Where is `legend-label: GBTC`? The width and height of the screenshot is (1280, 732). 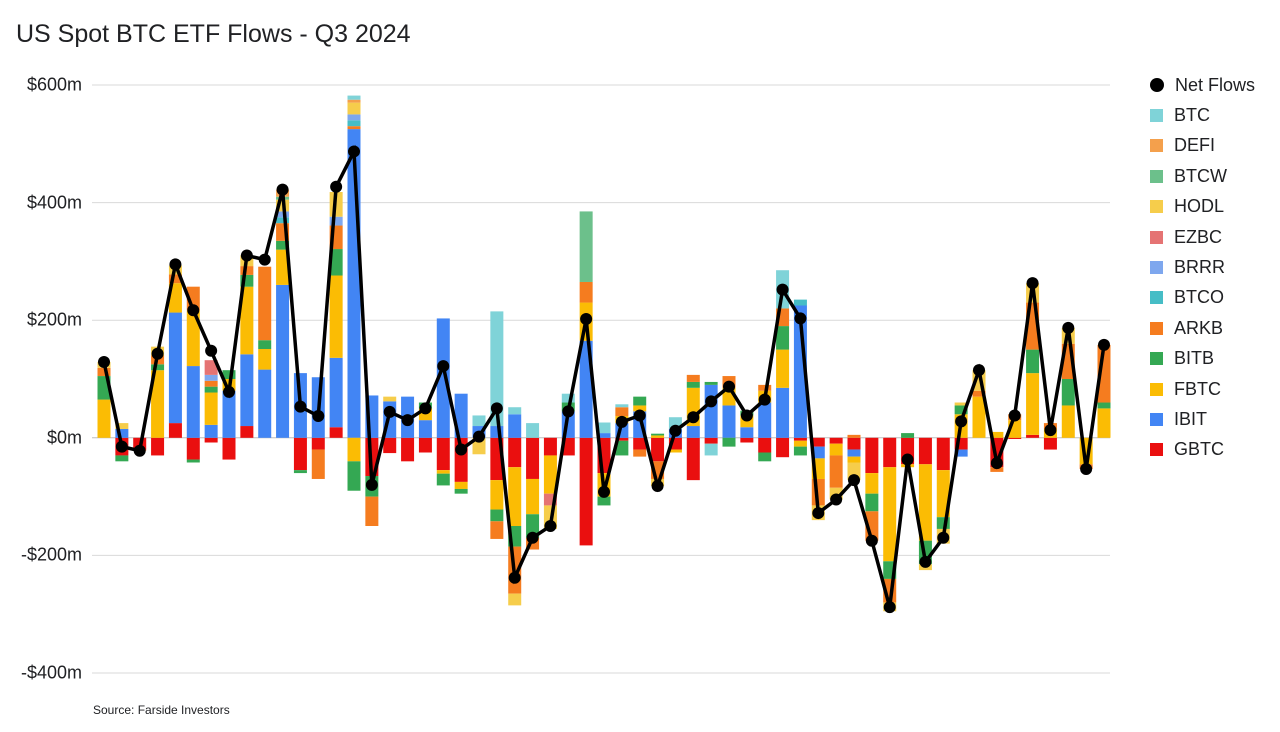
legend-label: GBTC is located at coordinates (1199, 449).